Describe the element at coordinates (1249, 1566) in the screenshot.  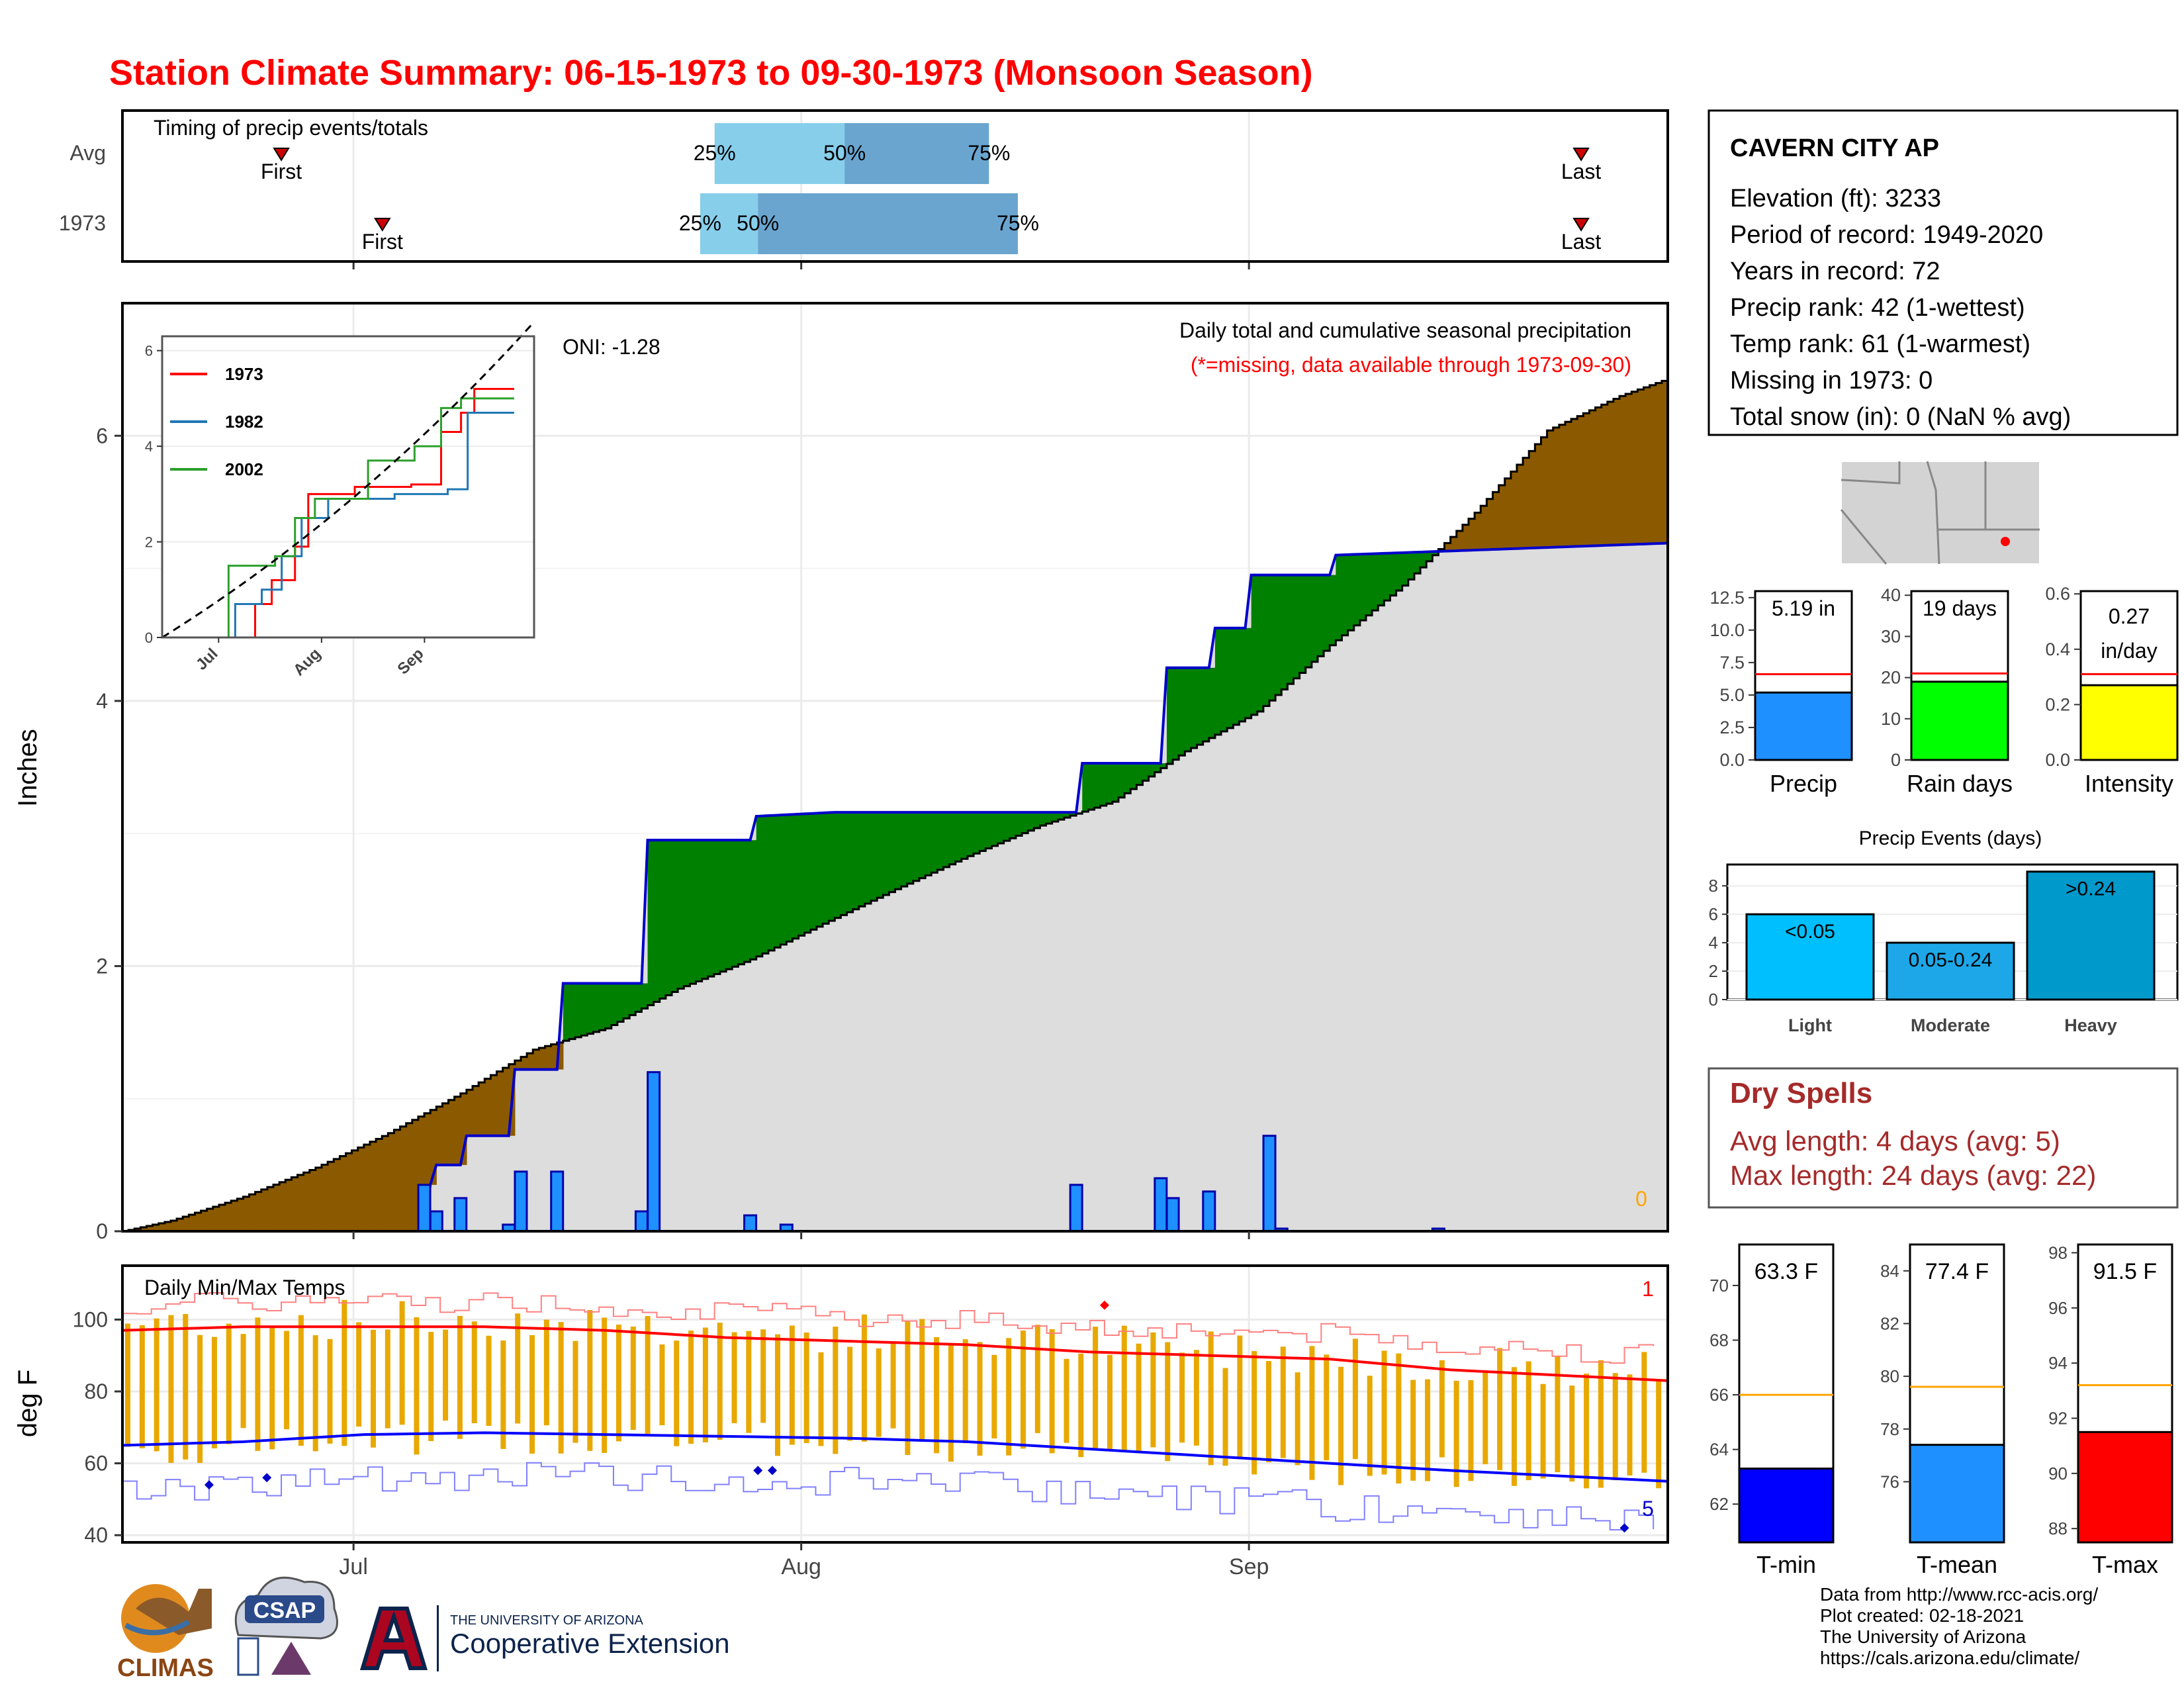
I see `temp-xtick-label: Sep` at that location.